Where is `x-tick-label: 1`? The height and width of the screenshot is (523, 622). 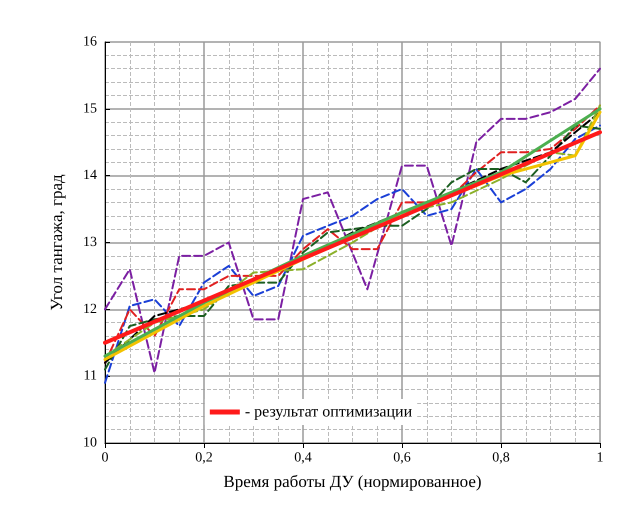 x-tick-label: 1 is located at coordinates (600, 458).